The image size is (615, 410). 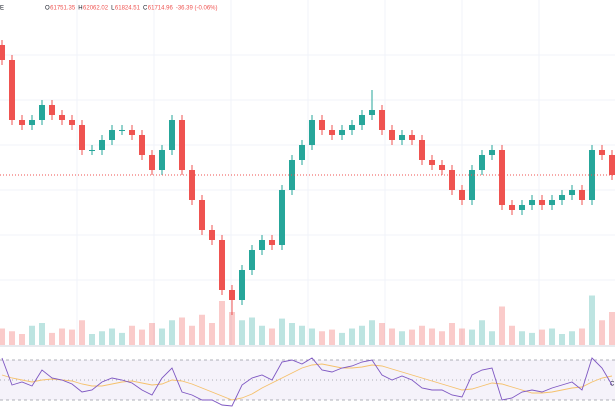 What do you see at coordinates (612, 385) in the screenshot?
I see `corner-label: C` at bounding box center [612, 385].